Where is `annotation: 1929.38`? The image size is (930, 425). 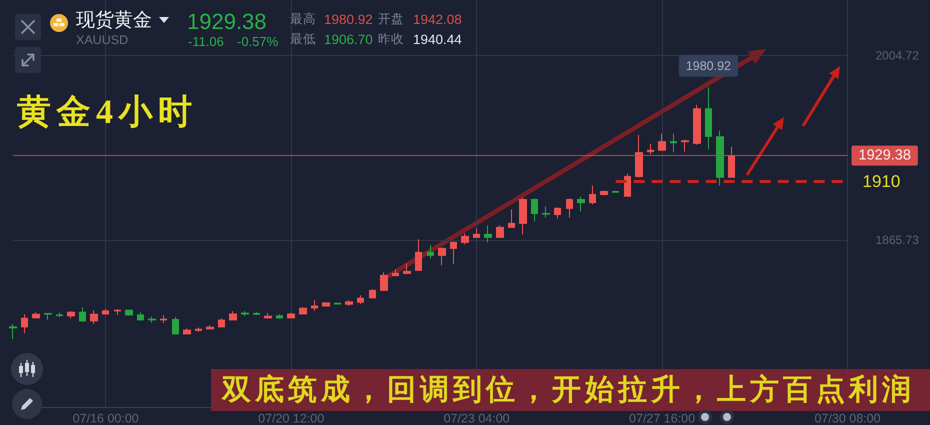
annotation: 1929.38 is located at coordinates (227, 21).